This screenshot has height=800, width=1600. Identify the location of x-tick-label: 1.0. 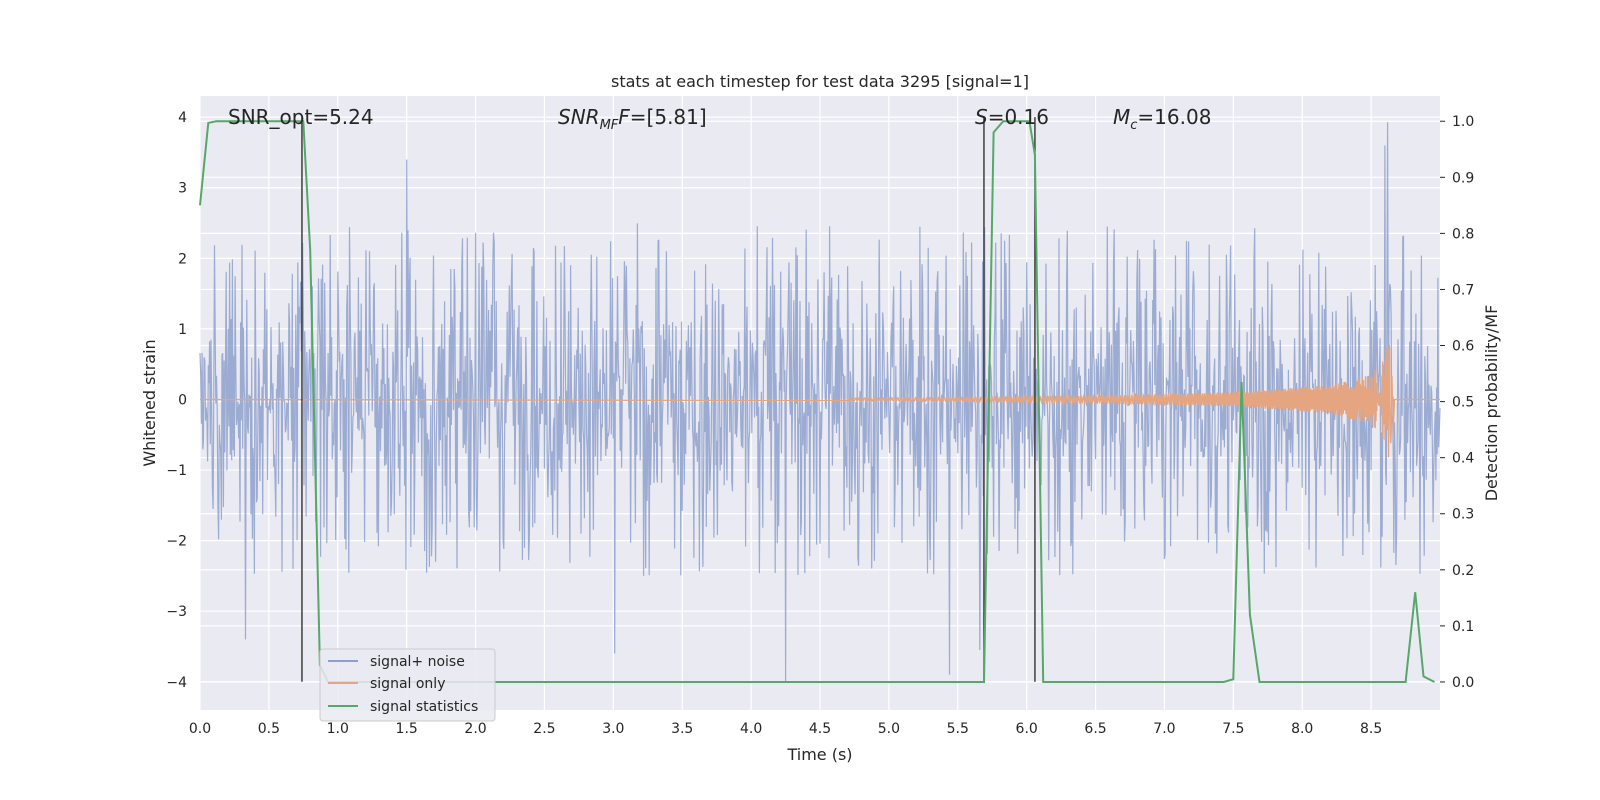
(338, 729).